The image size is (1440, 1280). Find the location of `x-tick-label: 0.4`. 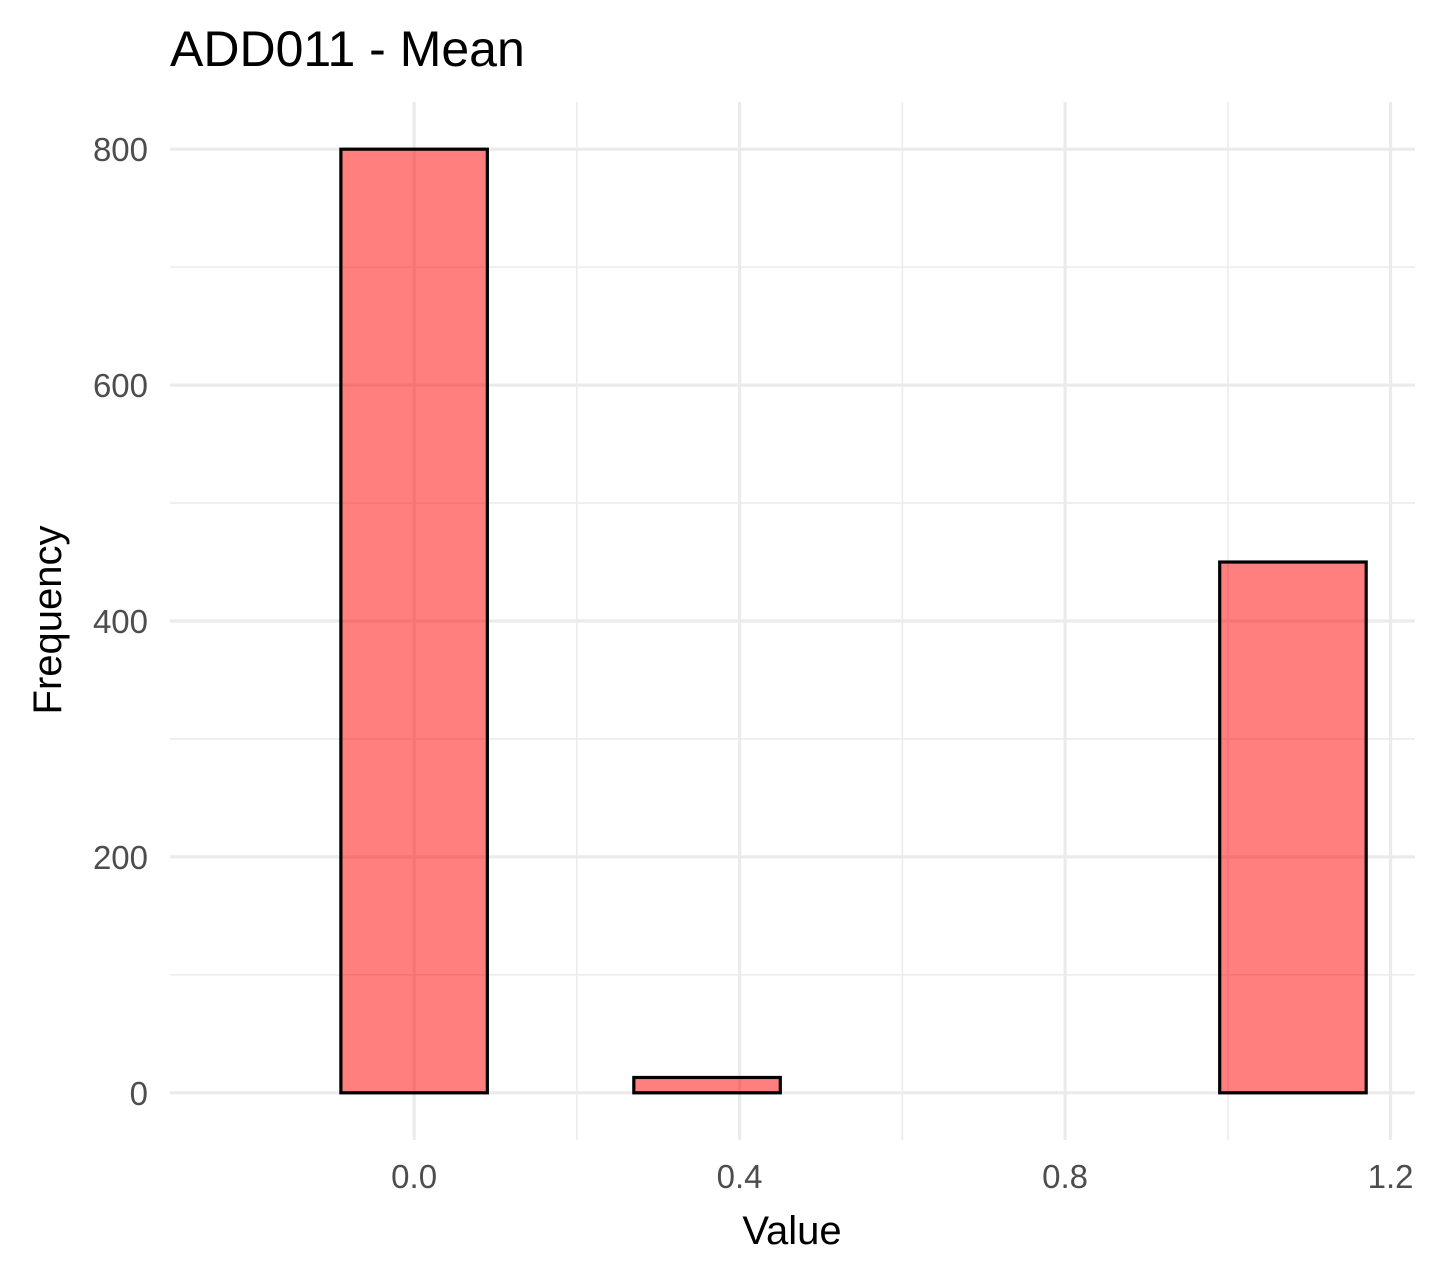

x-tick-label: 0.4 is located at coordinates (740, 1176).